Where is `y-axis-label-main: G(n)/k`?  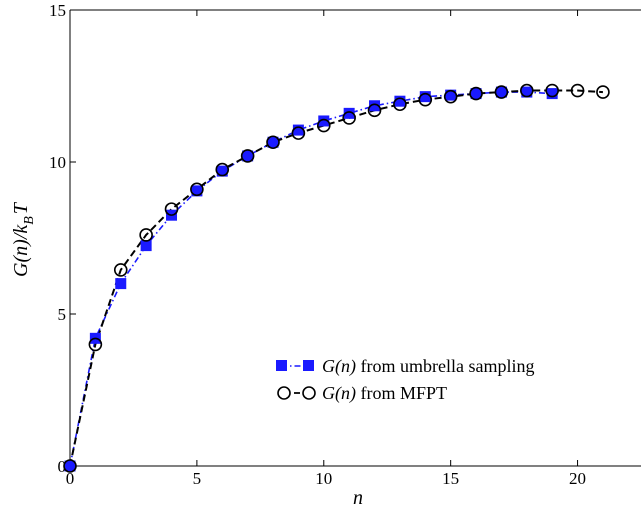
y-axis-label-main: G(n)/k is located at coordinates (21, 250).